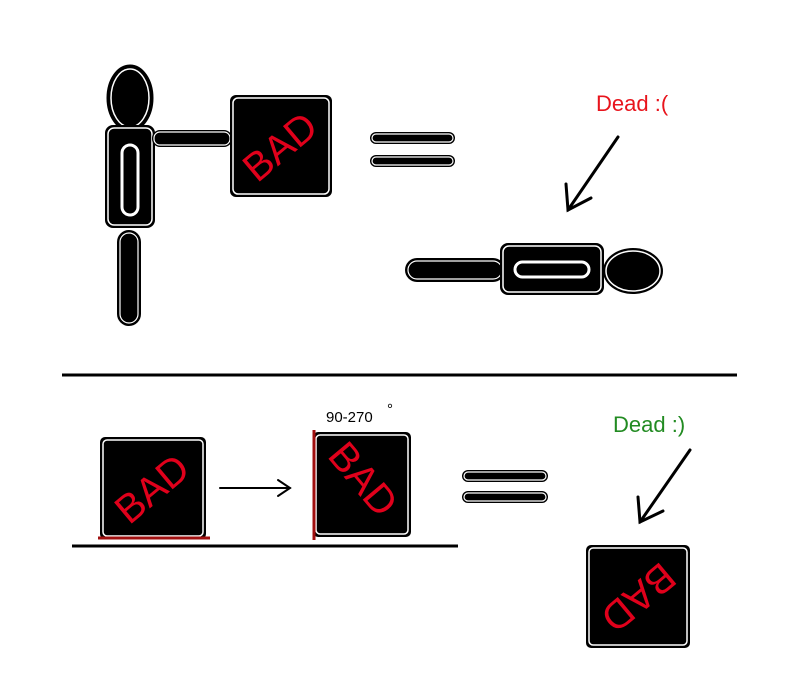  Describe the element at coordinates (592, 174) in the screenshot. I see `arrow-down-left-icon` at that location.